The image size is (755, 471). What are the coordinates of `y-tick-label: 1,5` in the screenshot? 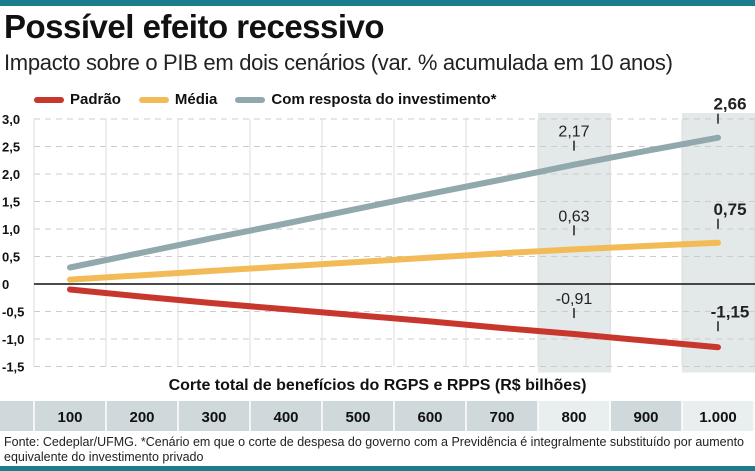 It's located at (11, 202).